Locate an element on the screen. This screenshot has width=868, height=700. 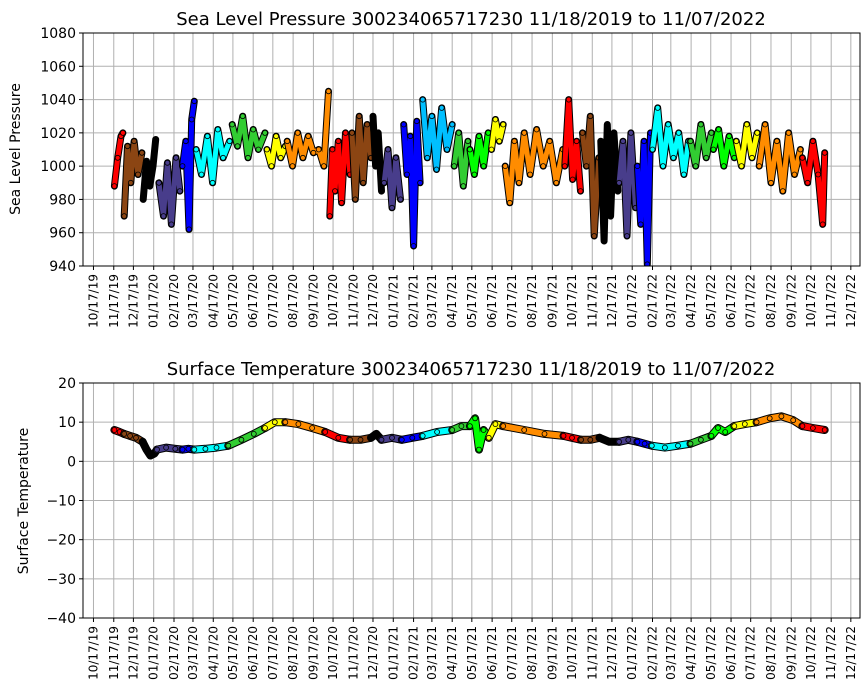
x-tick-label: 11/17/22 is located at coordinates (831, 653).